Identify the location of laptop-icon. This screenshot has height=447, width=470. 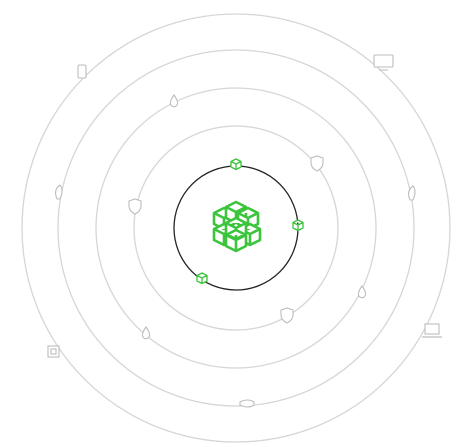
(432, 330).